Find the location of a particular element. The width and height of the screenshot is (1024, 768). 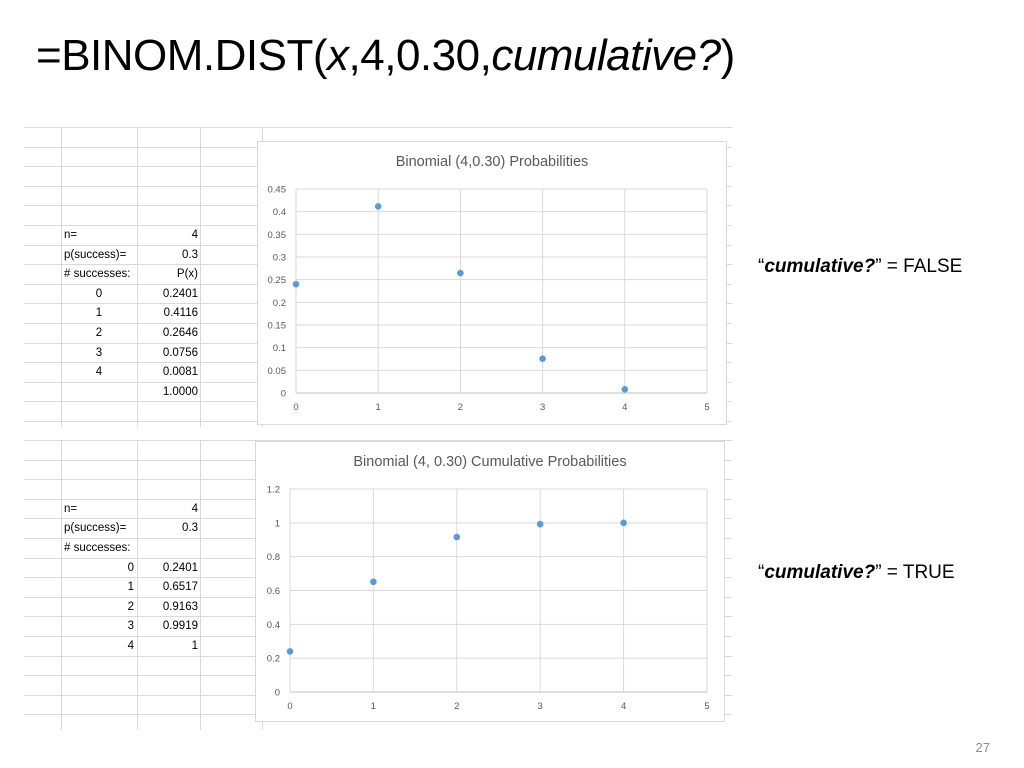

cumulative-false-label: “cumulative?” = FALSE is located at coordinates (860, 267).